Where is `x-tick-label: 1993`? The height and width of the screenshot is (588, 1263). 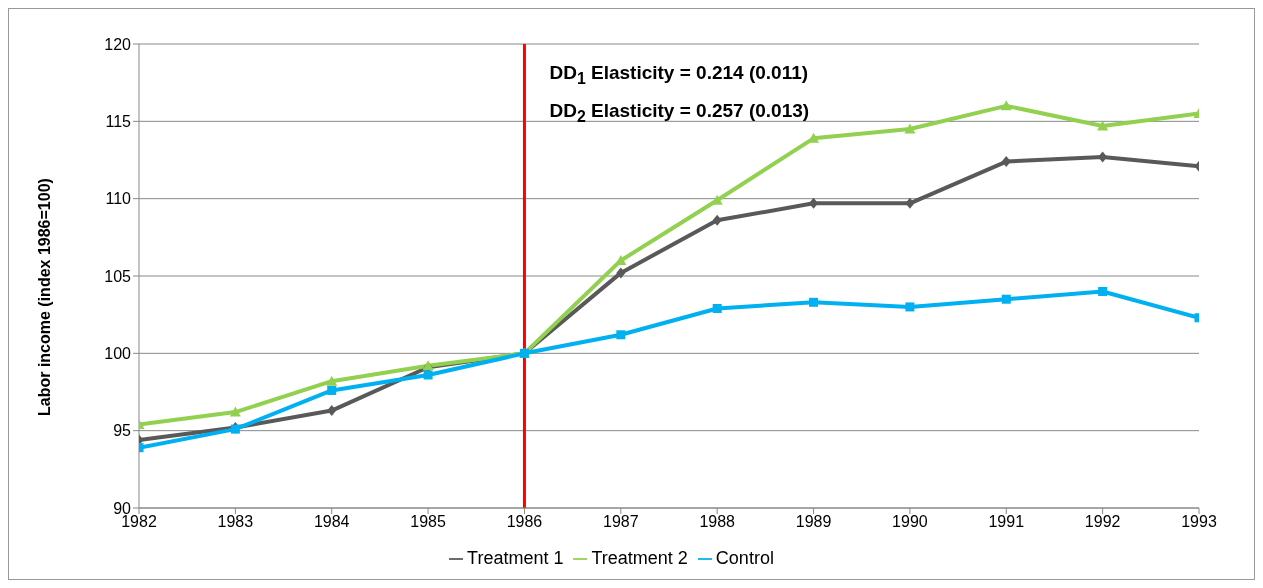
x-tick-label: 1993 is located at coordinates (1199, 522).